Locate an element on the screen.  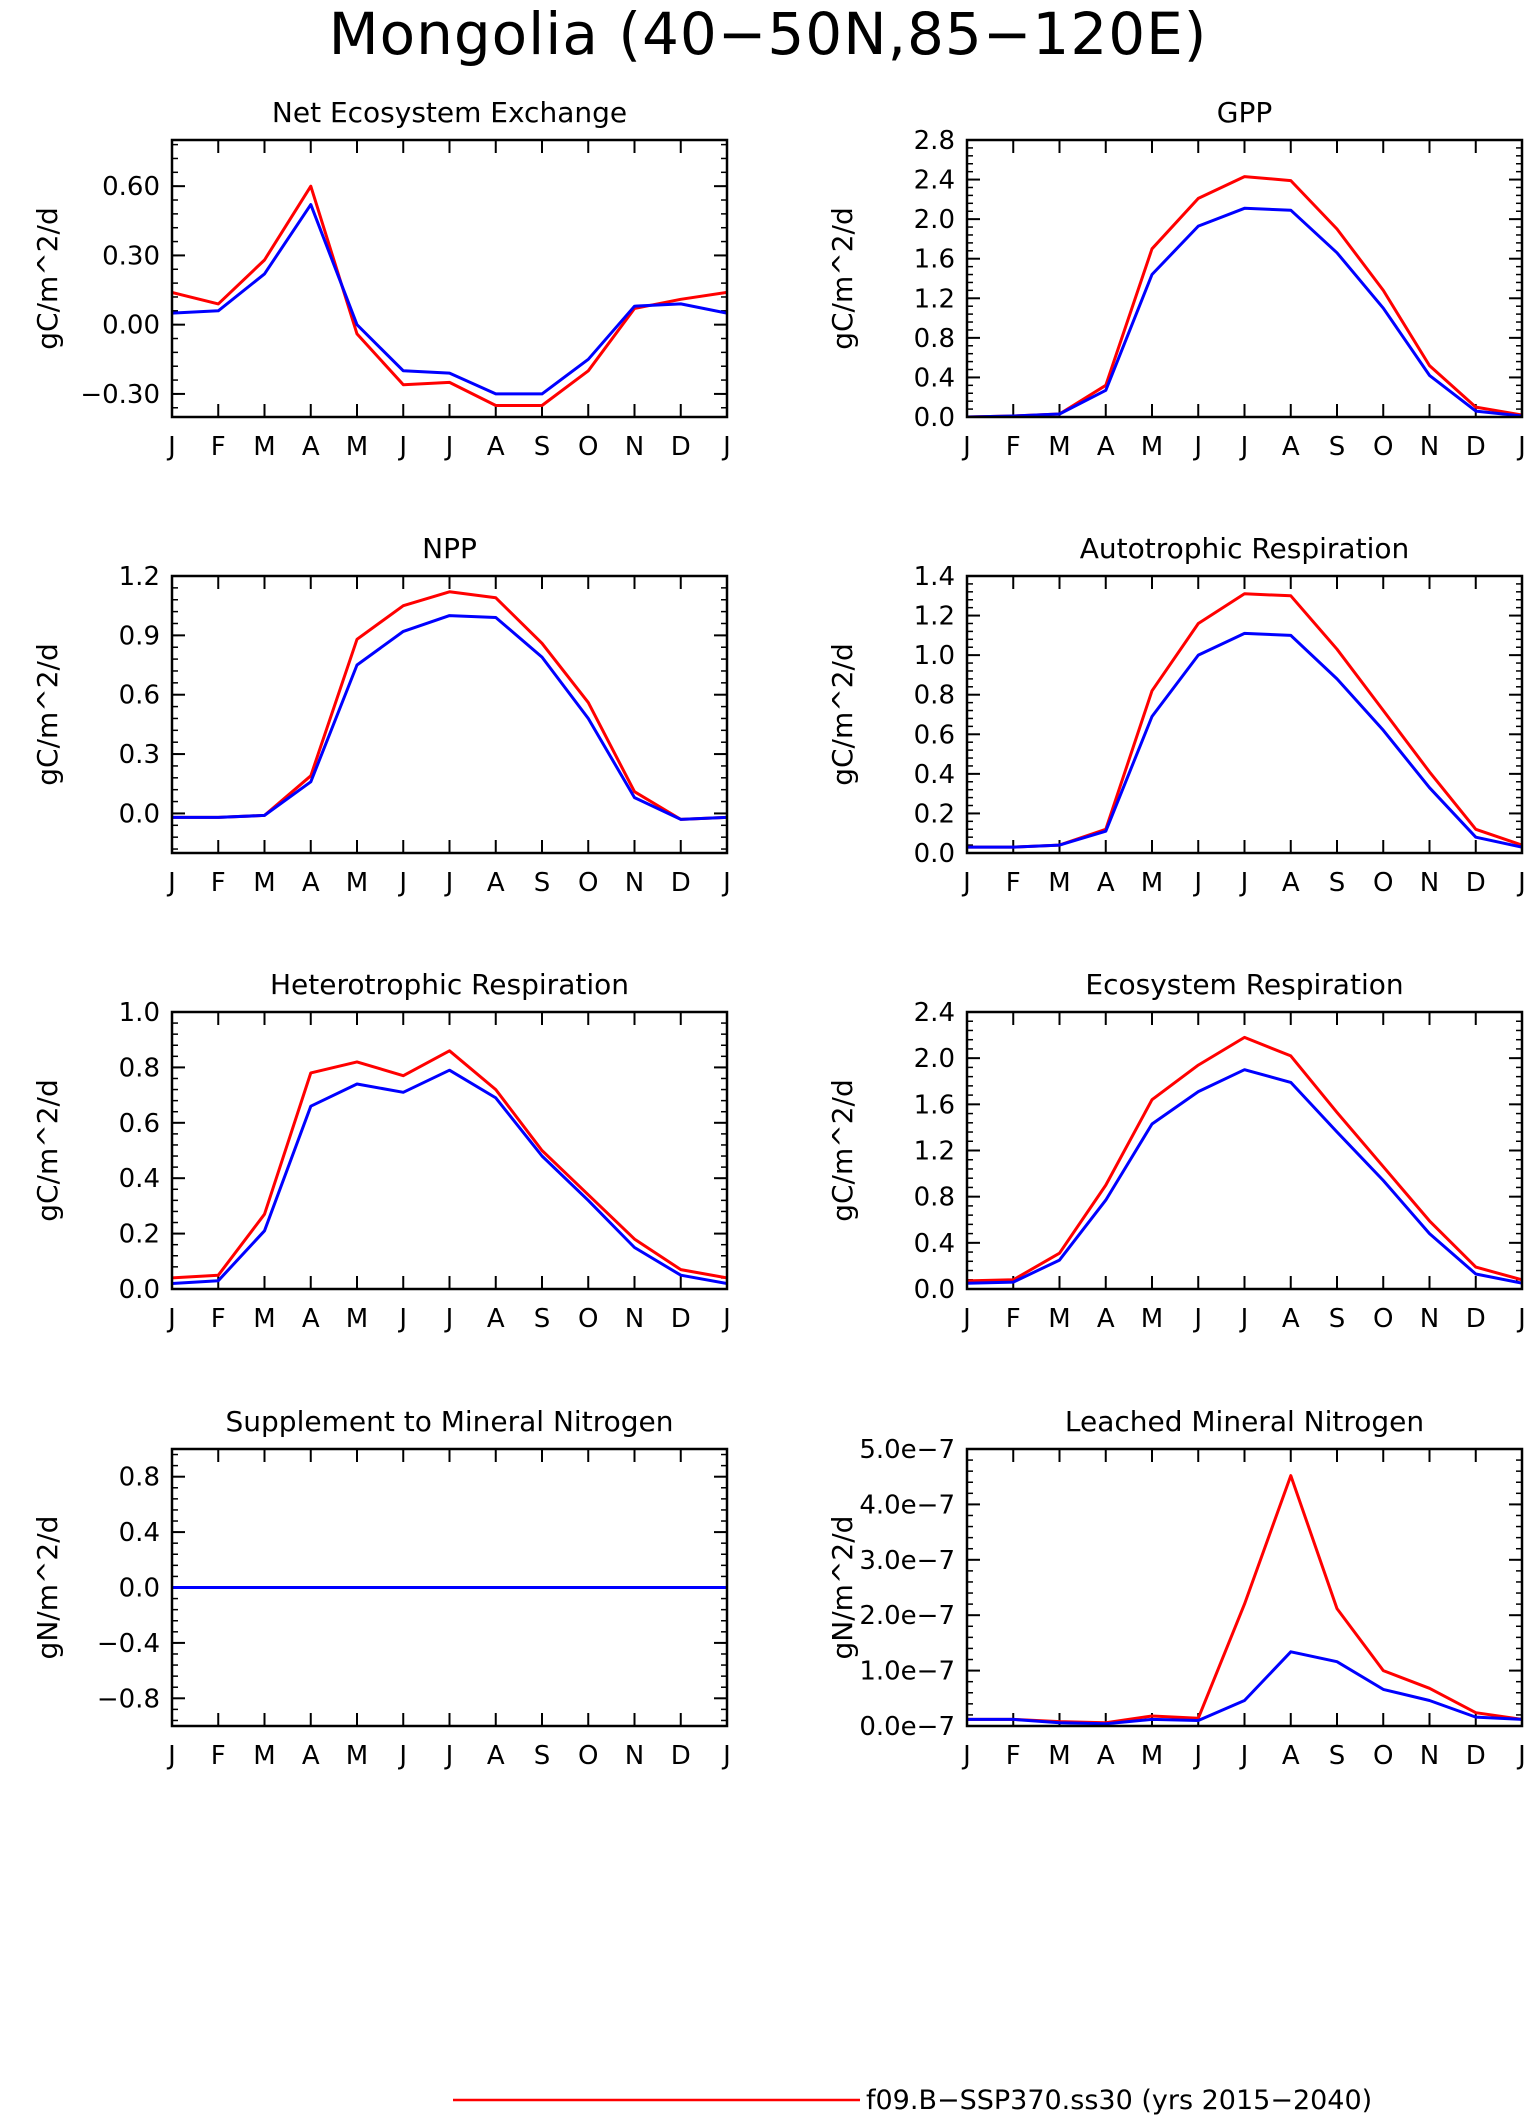
y-tick-label: −0.8 is located at coordinates (128, 1699).